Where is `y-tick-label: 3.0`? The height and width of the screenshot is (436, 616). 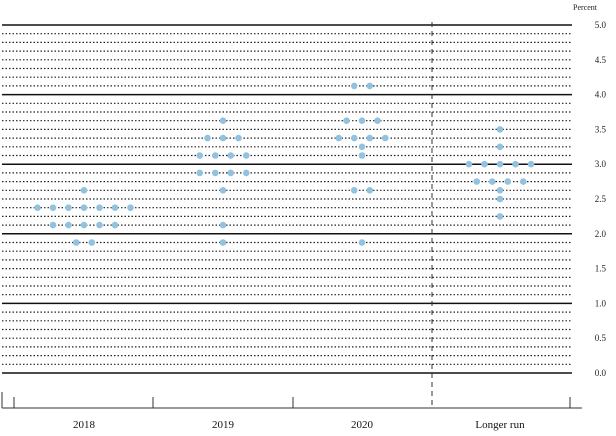 y-tick-label: 3.0 is located at coordinates (601, 164).